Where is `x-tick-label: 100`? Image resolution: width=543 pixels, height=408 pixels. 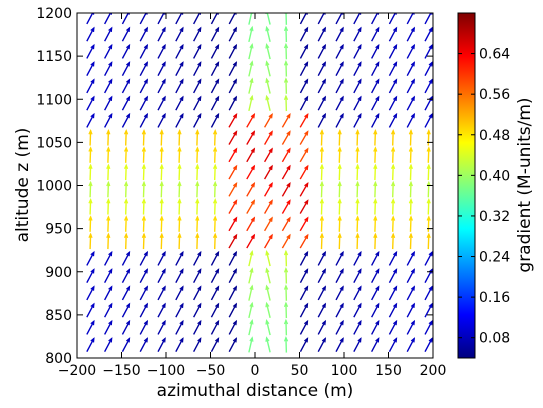 x-tick-label: 100 is located at coordinates (344, 371).